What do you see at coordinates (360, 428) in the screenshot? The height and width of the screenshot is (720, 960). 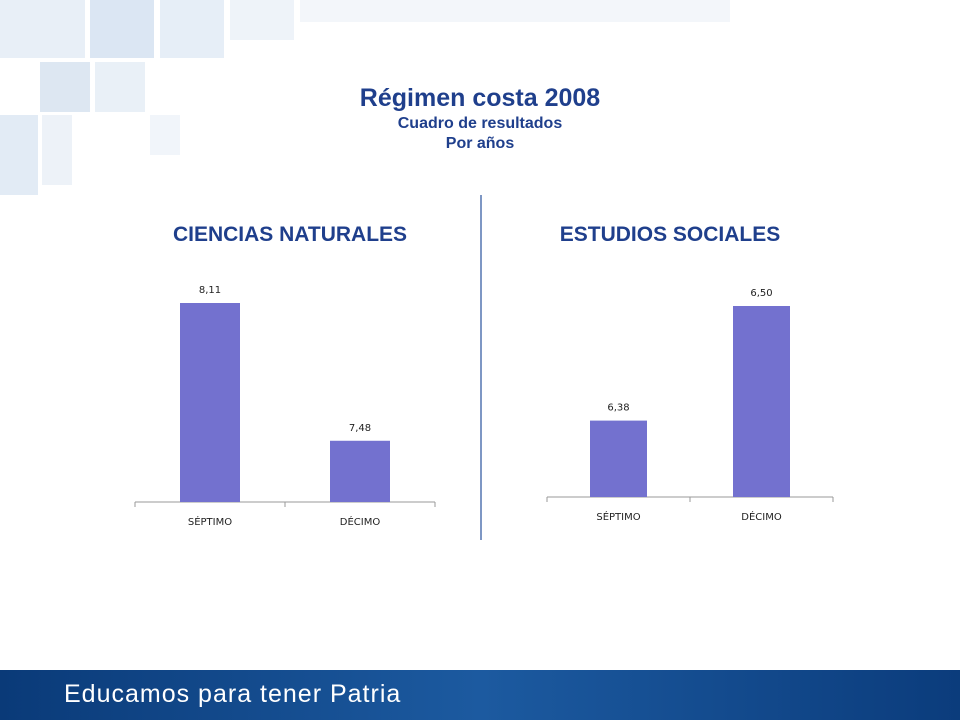 I see `data-label: 7,48` at bounding box center [360, 428].